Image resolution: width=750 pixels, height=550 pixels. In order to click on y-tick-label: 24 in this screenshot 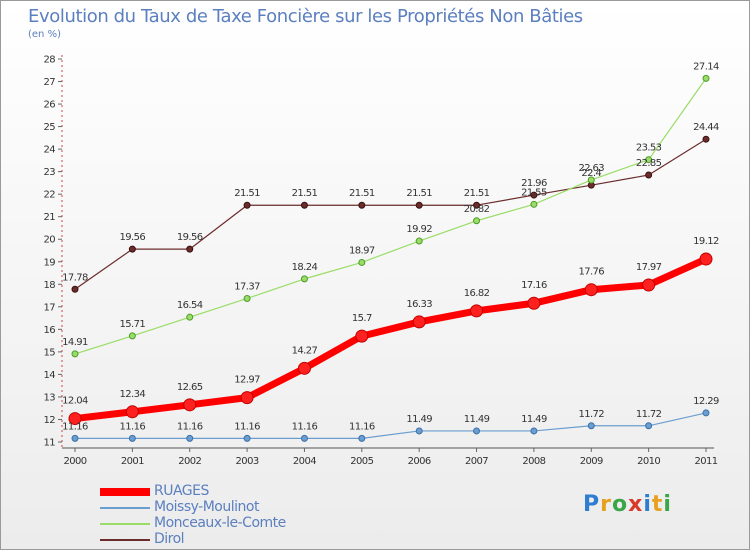, I will do `click(49, 150)`.